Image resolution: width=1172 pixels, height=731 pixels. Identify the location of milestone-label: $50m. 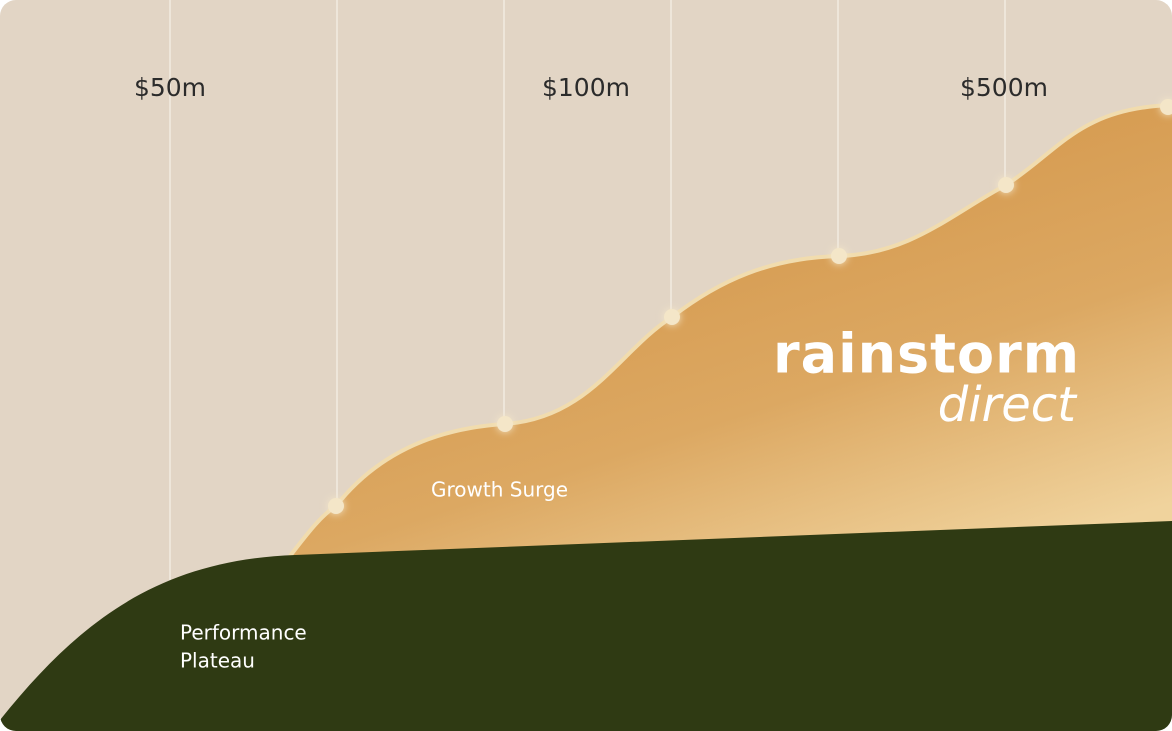
(170, 87).